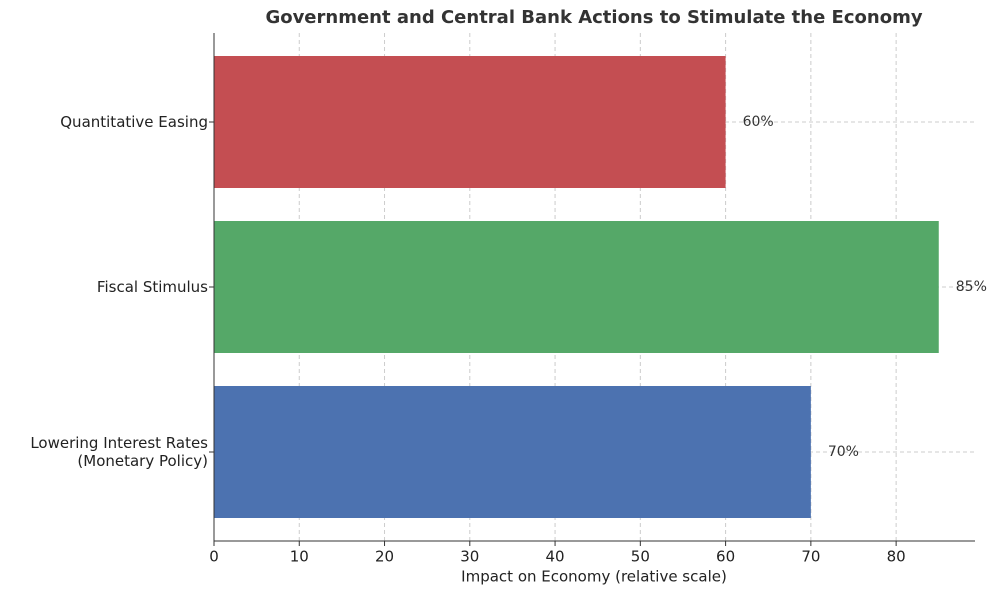 Image resolution: width=1000 pixels, height=596 pixels. I want to click on y-tick-label: Fiscal Stimulus, so click(152, 287).